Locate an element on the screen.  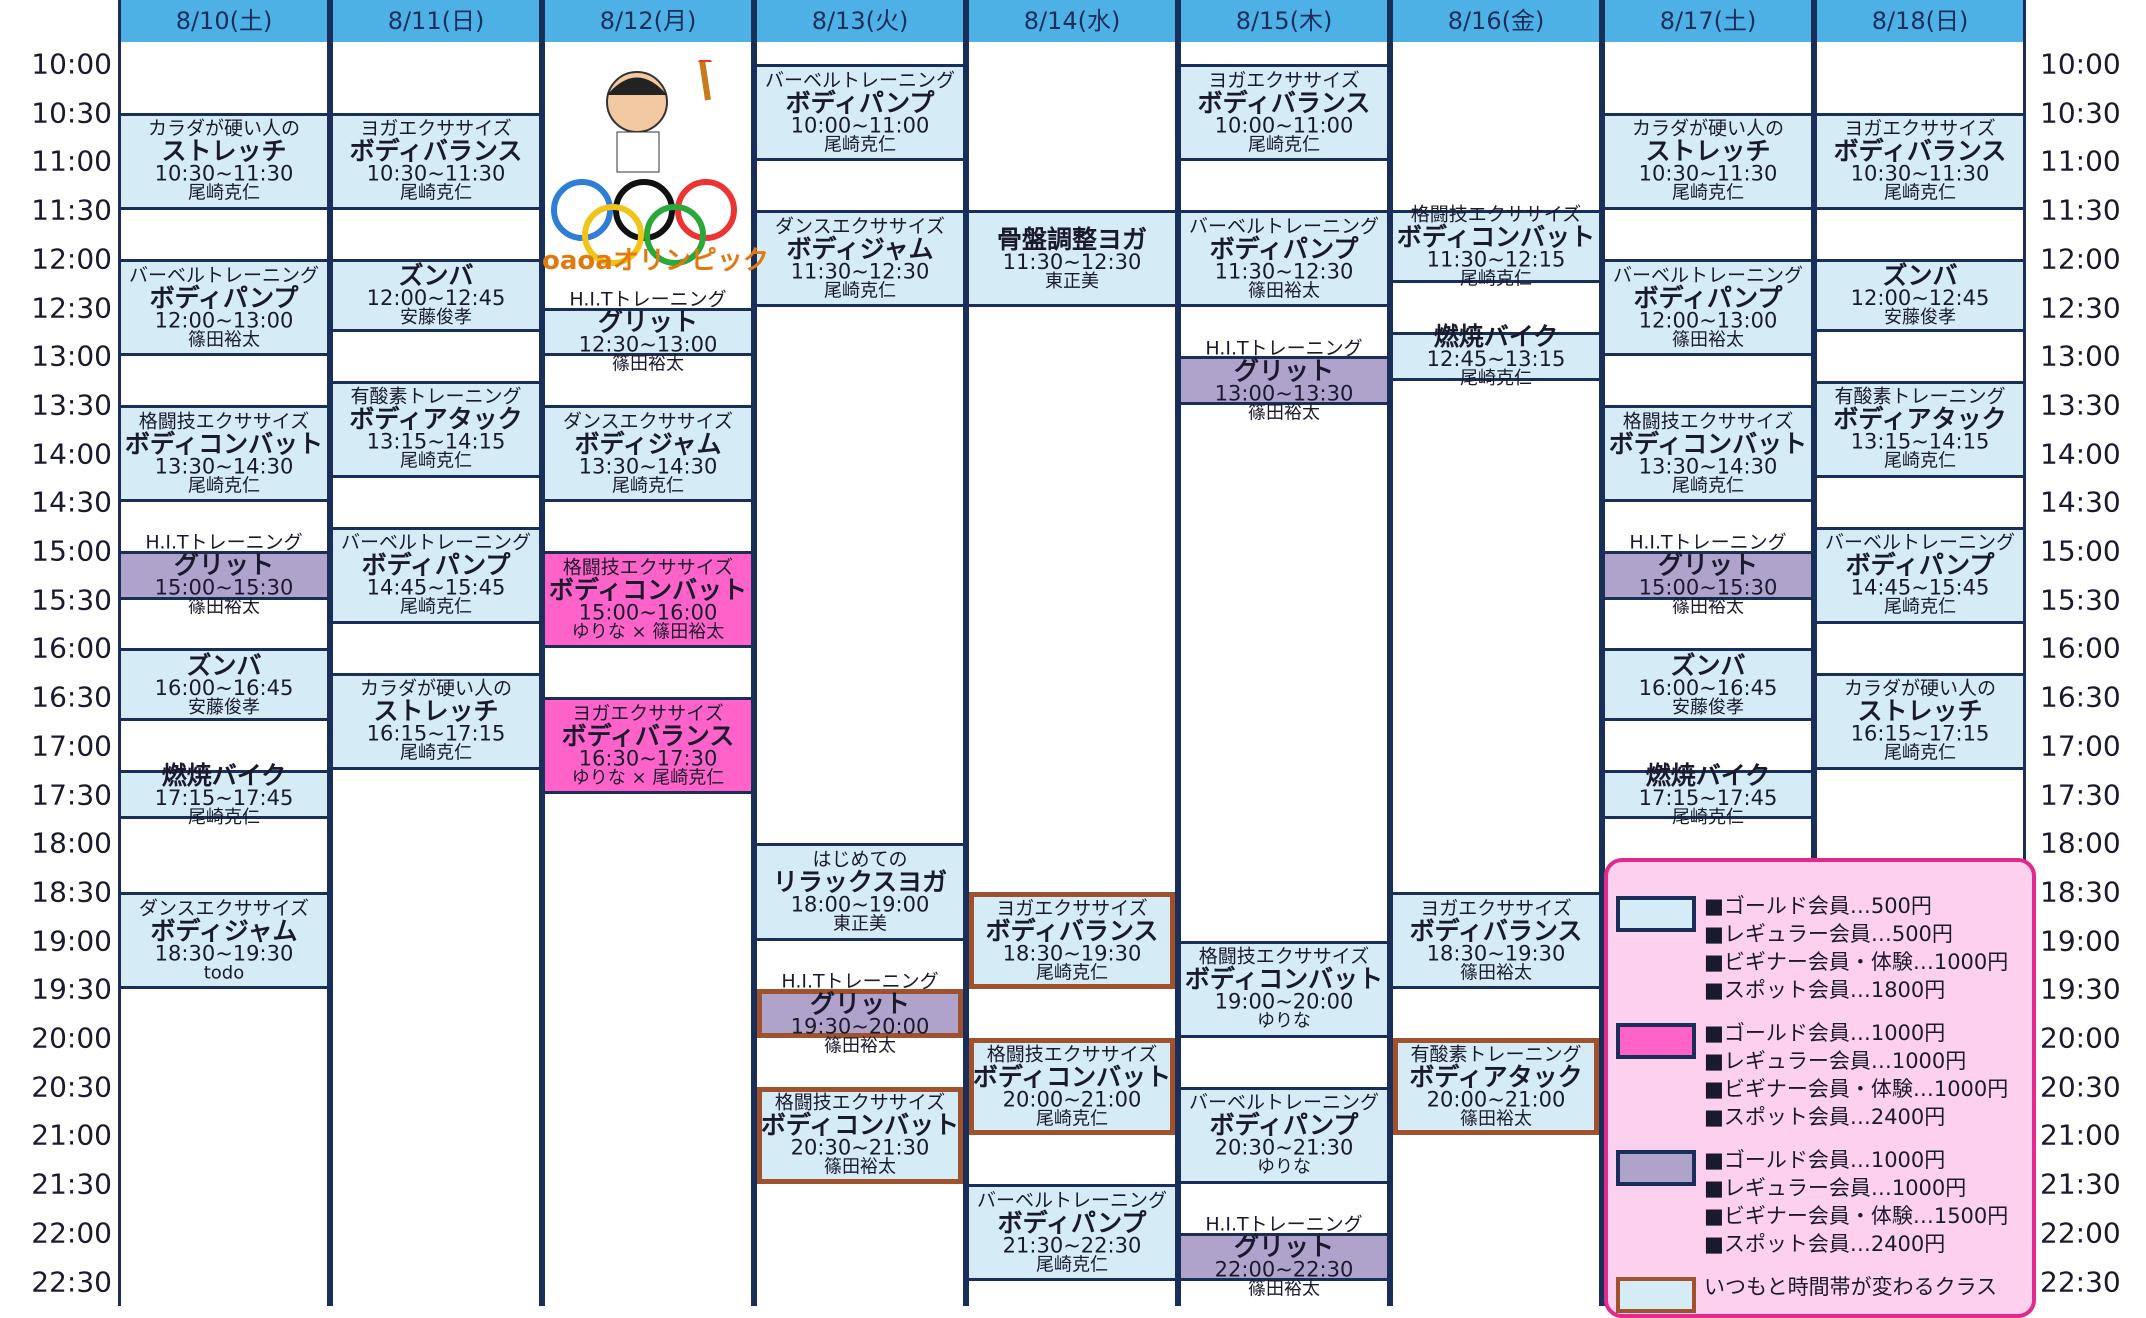
class-text: ヨガエクササイズ ボディバランス 18:30~19:30 篠田裕太 is located at coordinates (1496, 940).